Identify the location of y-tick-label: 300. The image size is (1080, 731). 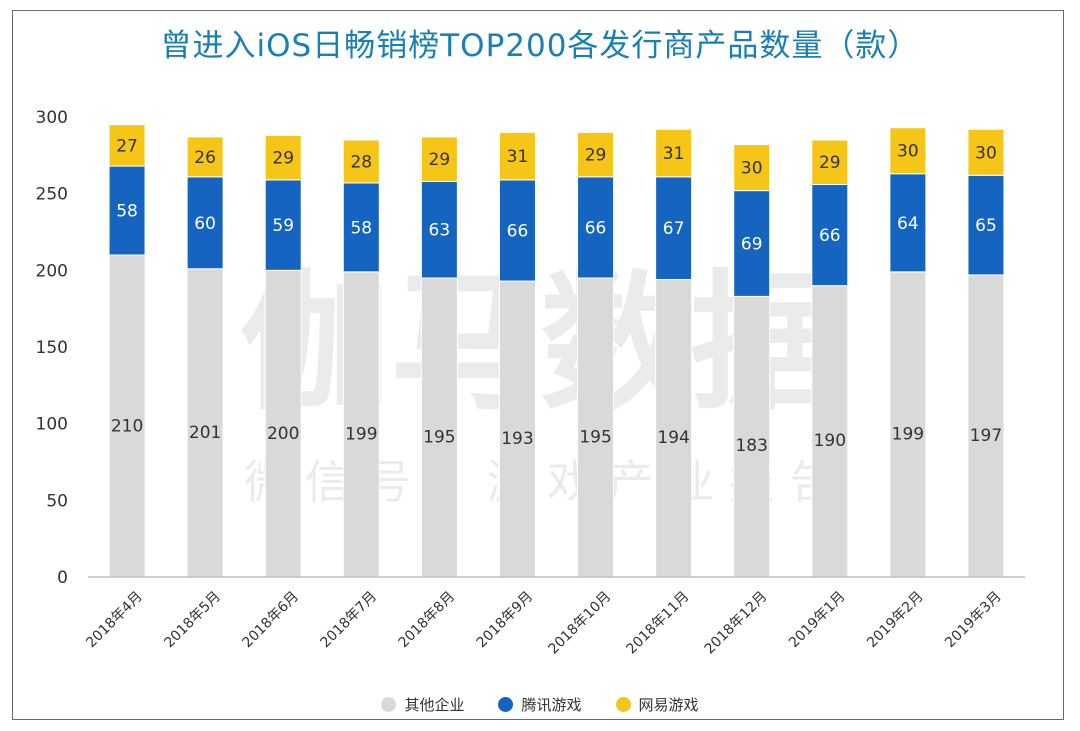
(52, 118).